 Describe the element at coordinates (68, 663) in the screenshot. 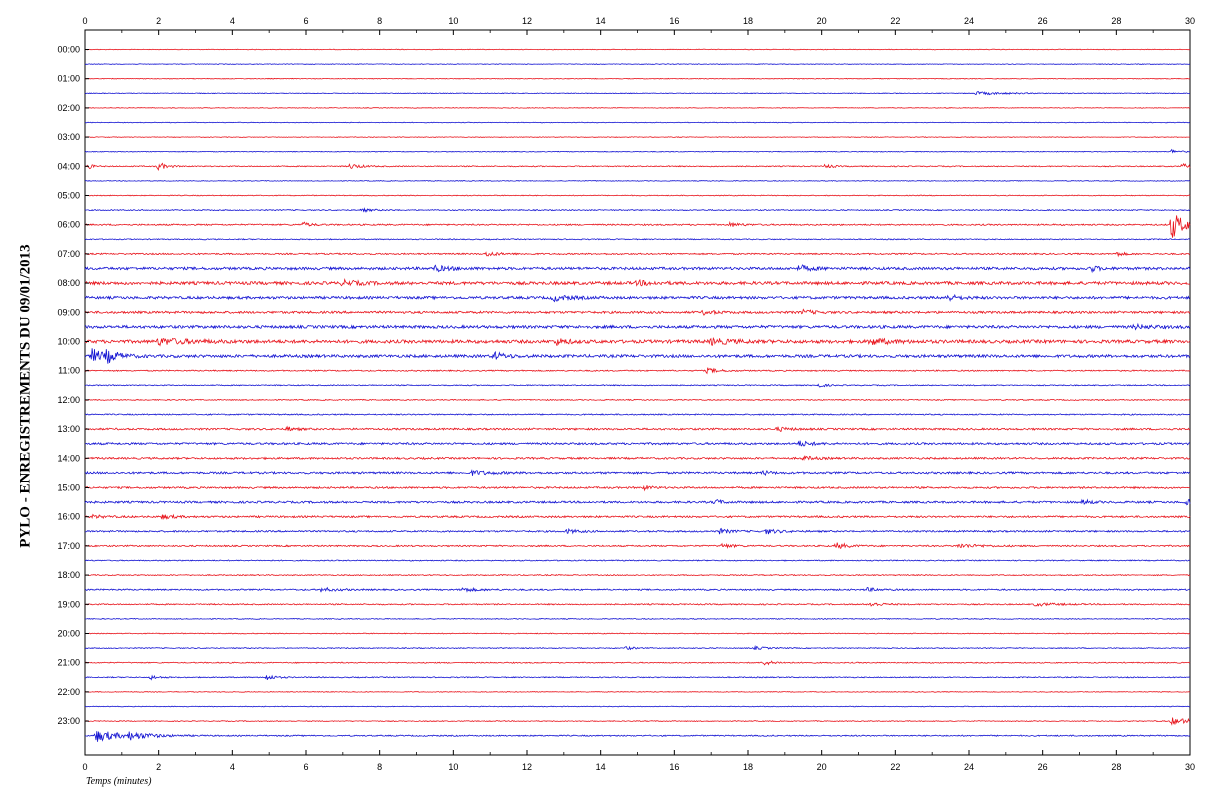

I see `hour-label: 21:00` at that location.